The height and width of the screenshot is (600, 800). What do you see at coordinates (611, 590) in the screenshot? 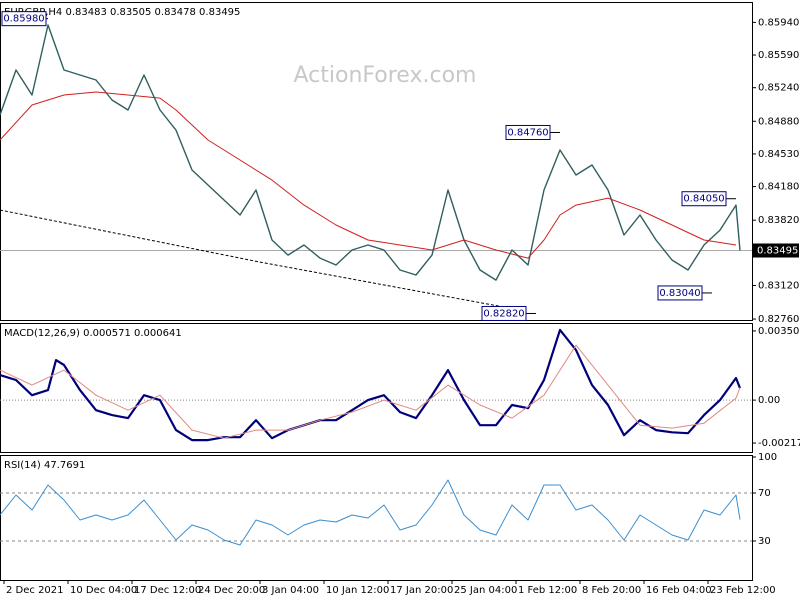
I see `x-tick-label: 8 Feb 20:00` at bounding box center [611, 590].